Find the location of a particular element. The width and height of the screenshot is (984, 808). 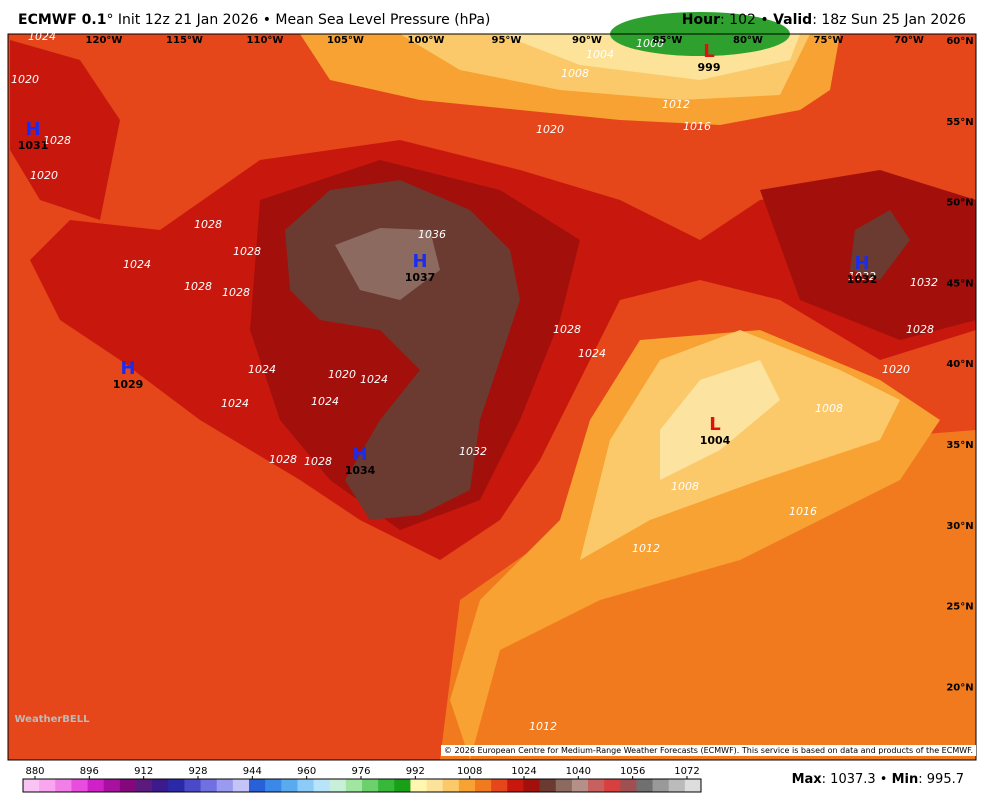

center-value: 999 is located at coordinates (709, 67).